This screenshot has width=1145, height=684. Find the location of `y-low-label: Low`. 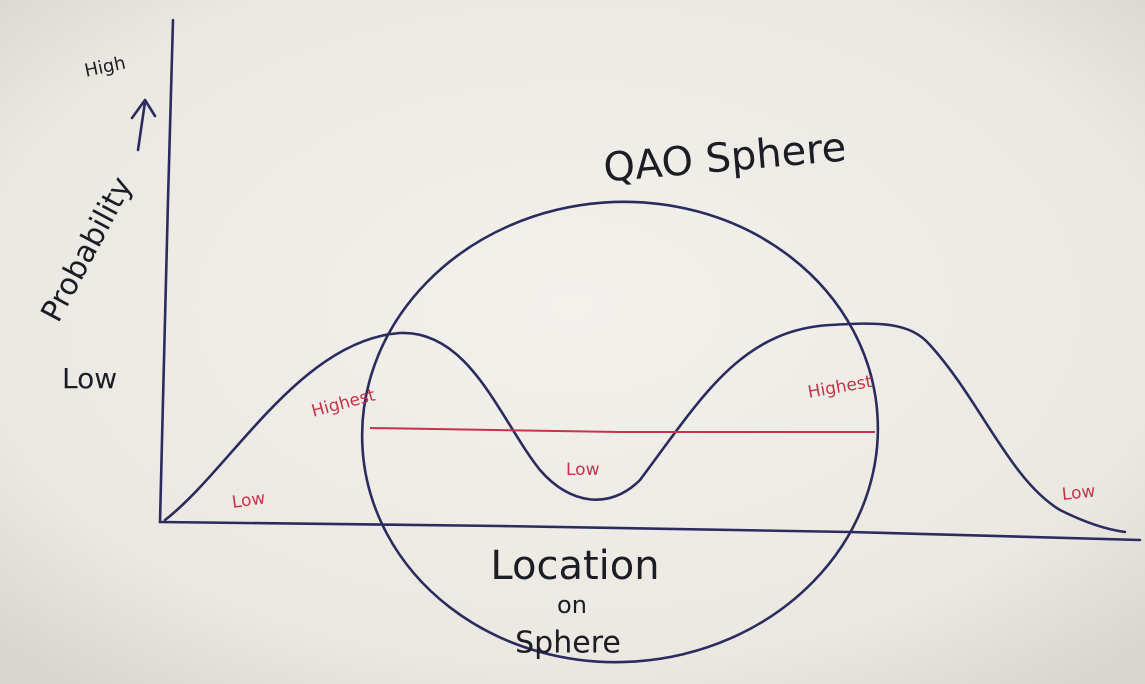

y-low-label: Low is located at coordinates (89, 378).